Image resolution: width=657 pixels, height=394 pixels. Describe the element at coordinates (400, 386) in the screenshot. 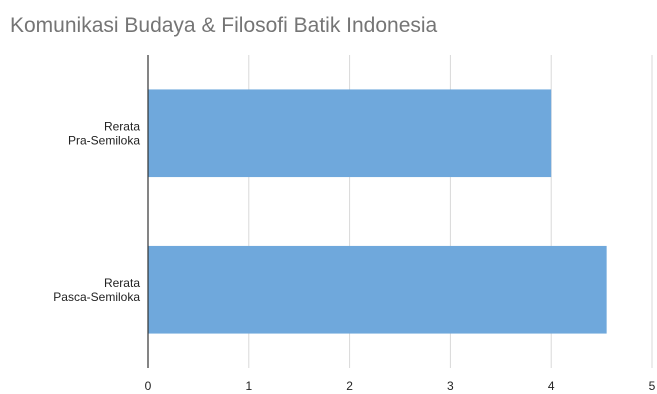

I see `tick-labels: 0 1 2 3 4 5` at that location.